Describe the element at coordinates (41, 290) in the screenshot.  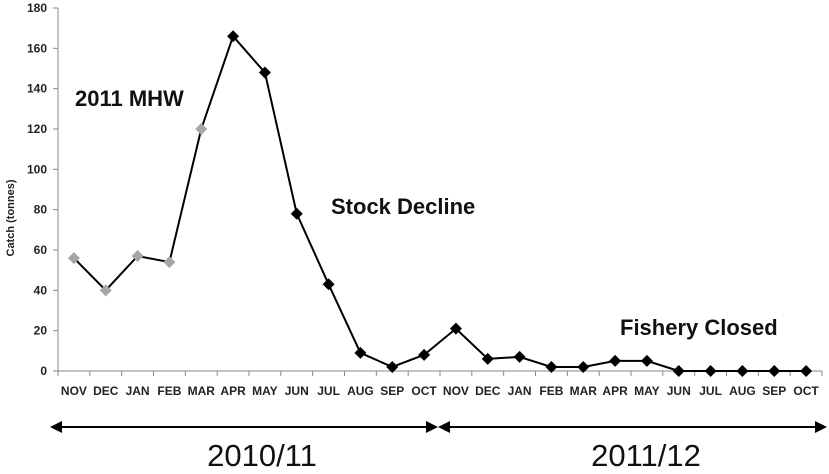
I see `y-tick-label: 40` at that location.